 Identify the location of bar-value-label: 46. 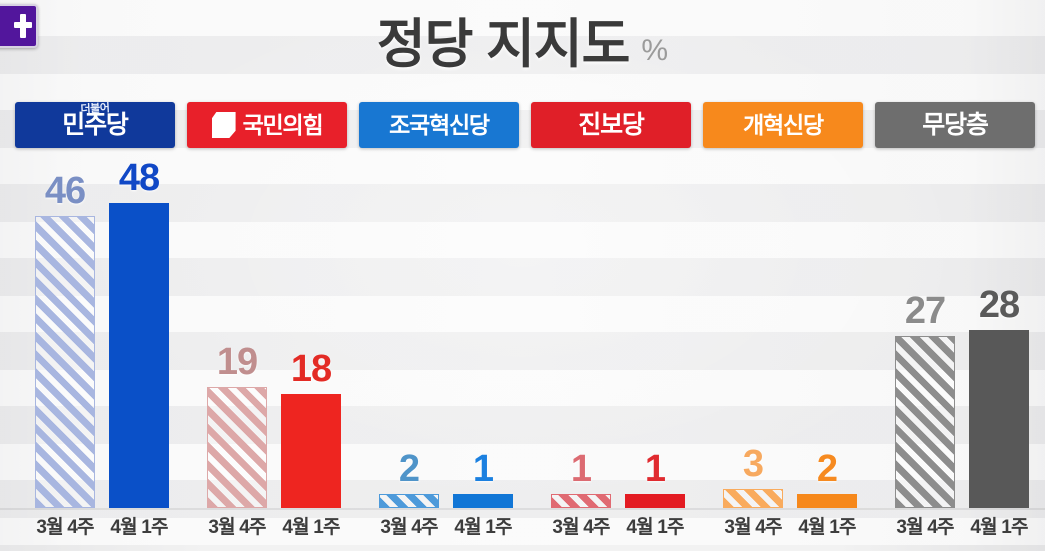
(65, 191).